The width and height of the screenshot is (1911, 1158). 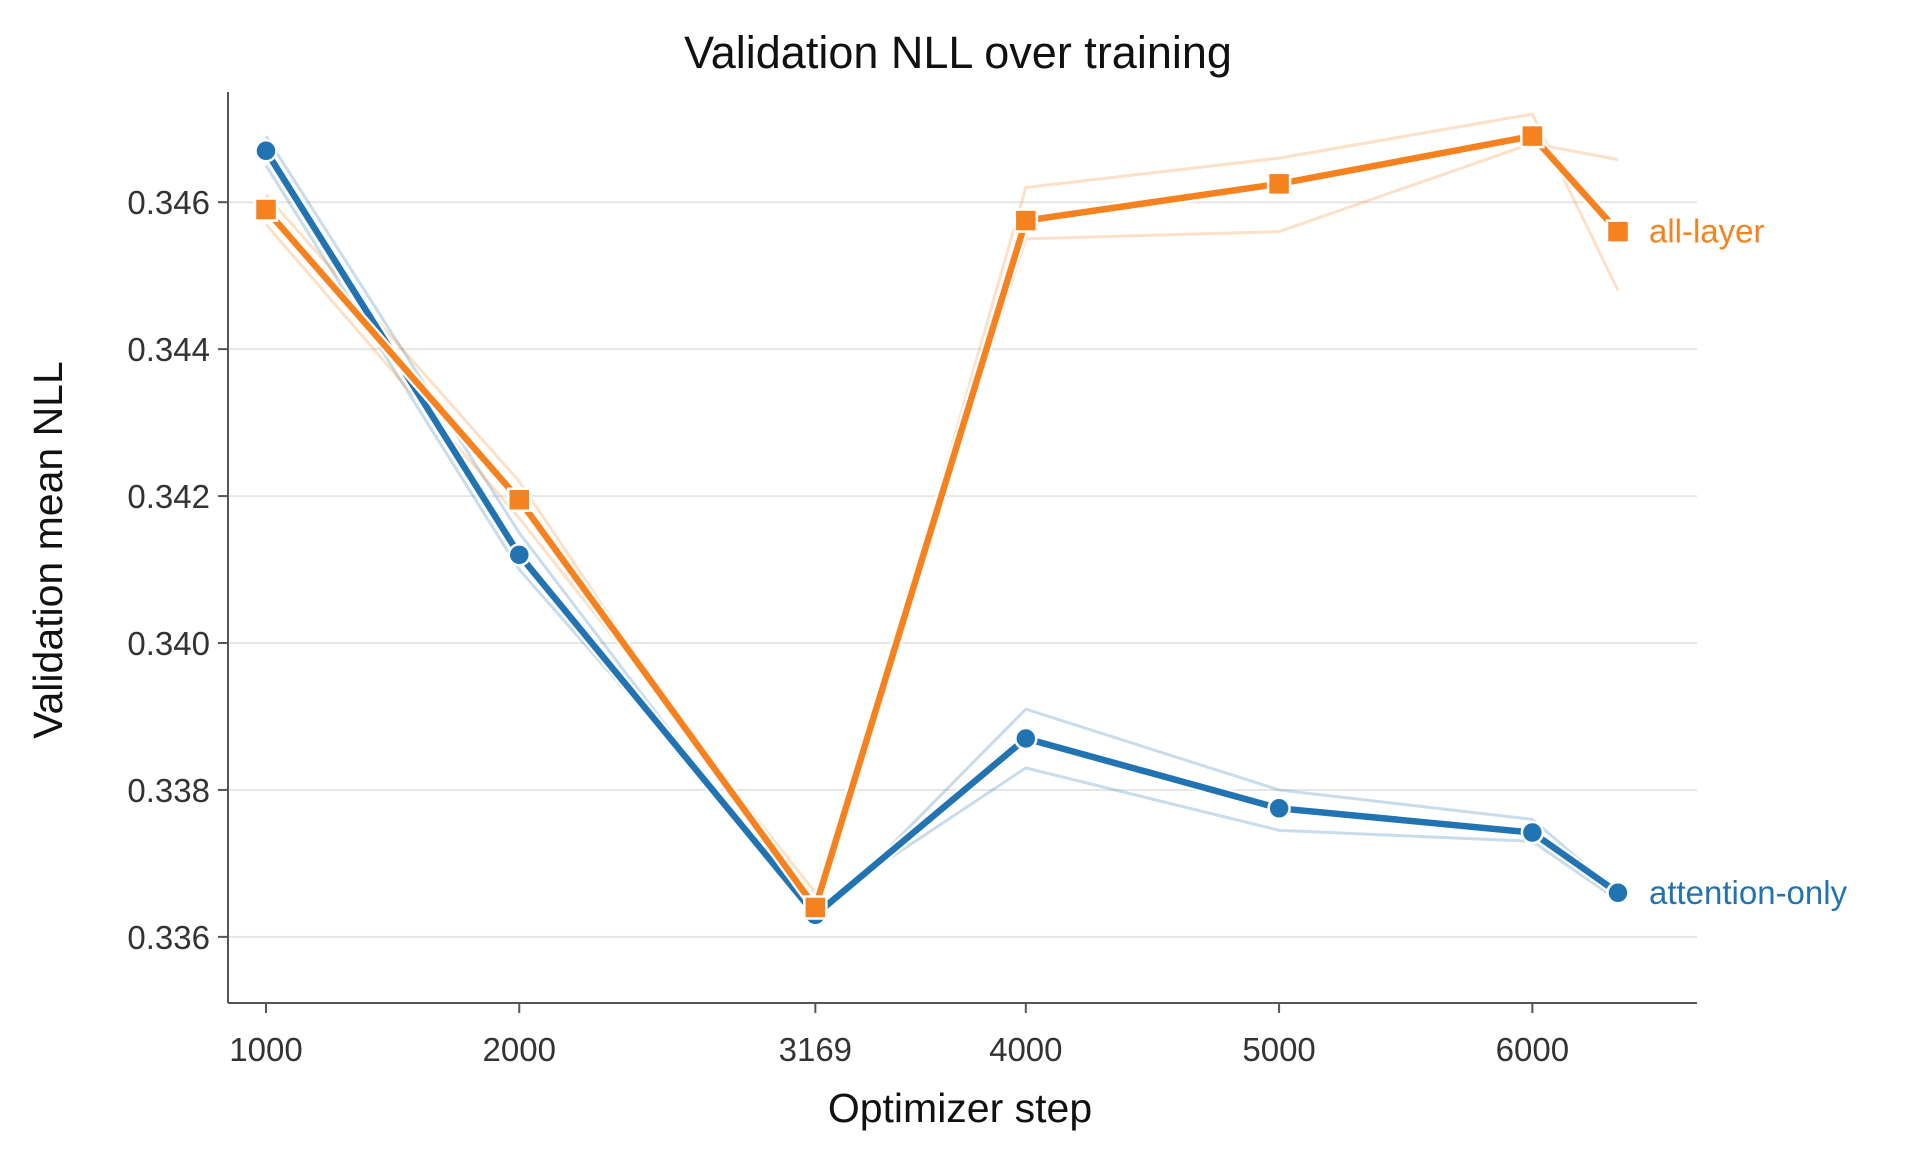 What do you see at coordinates (168, 202) in the screenshot?
I see `y-tick-label: 0.346` at bounding box center [168, 202].